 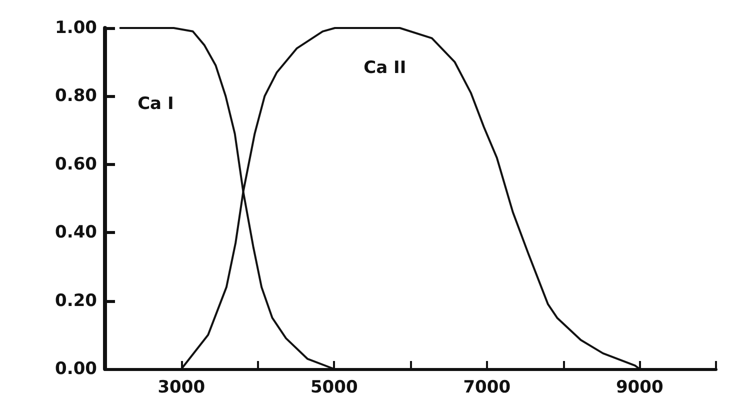 I want to click on text: Ca I, so click(x=156, y=104).